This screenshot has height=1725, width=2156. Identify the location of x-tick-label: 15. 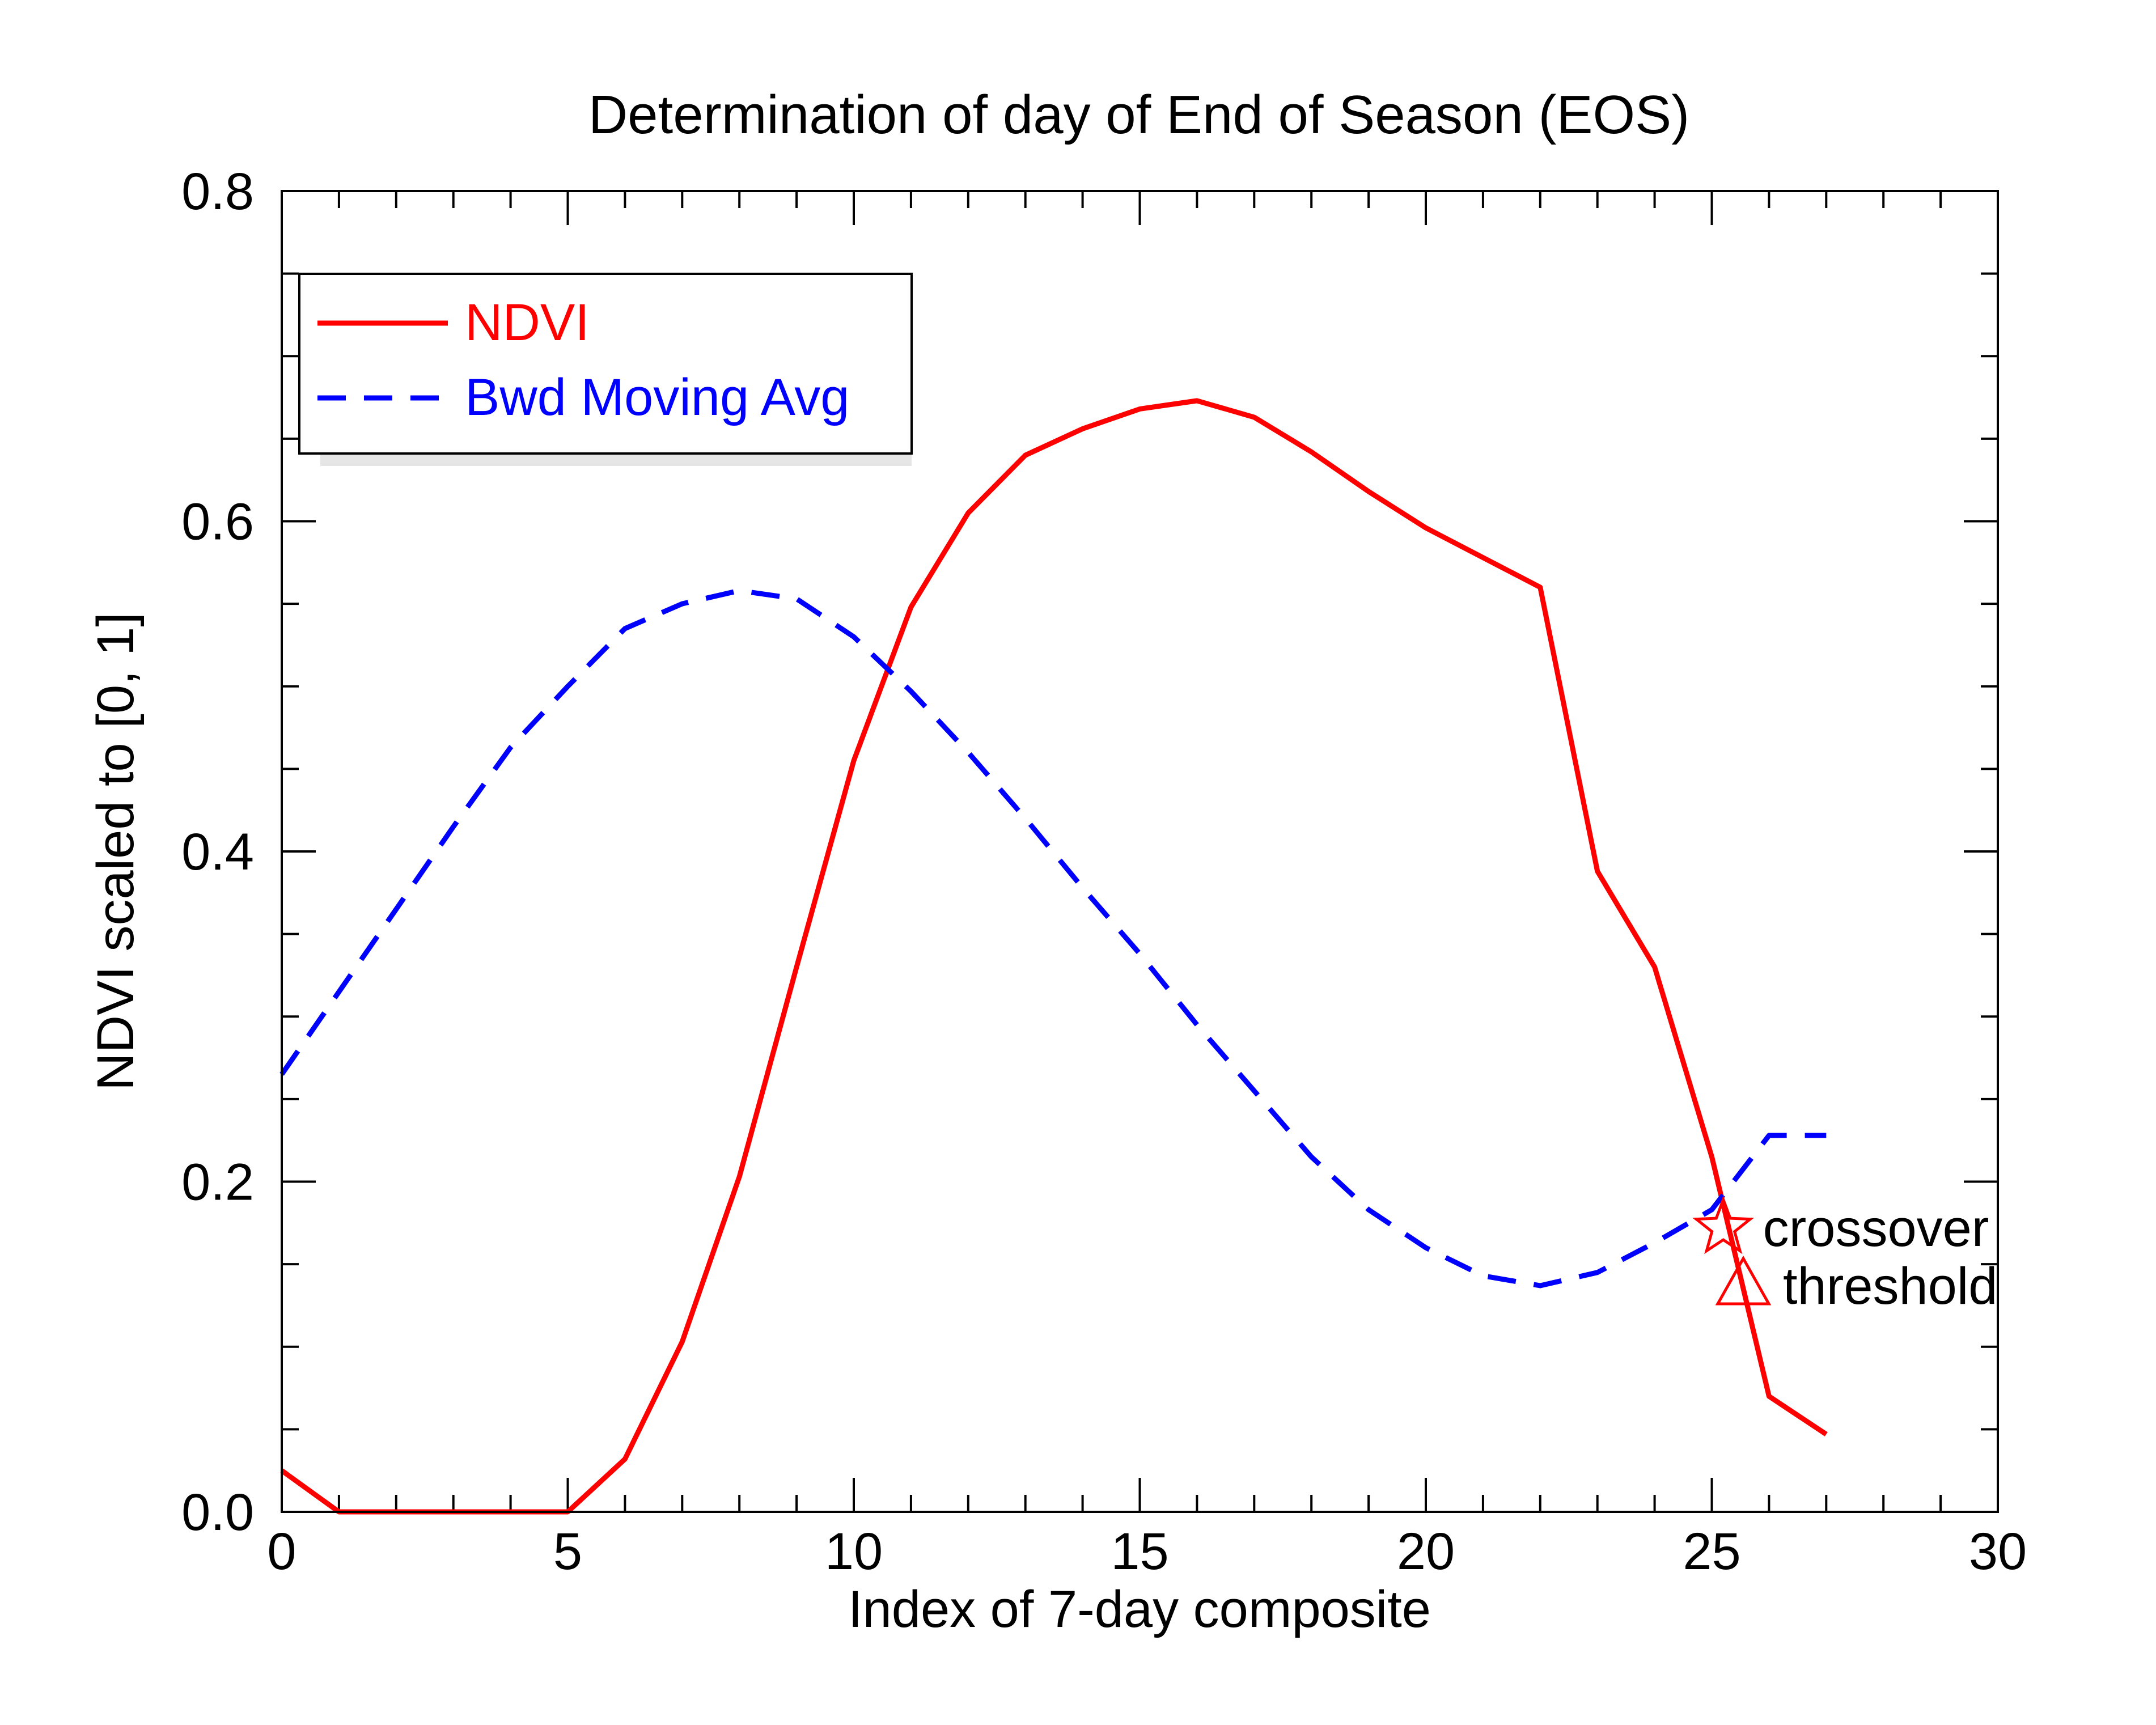
(1139, 1551).